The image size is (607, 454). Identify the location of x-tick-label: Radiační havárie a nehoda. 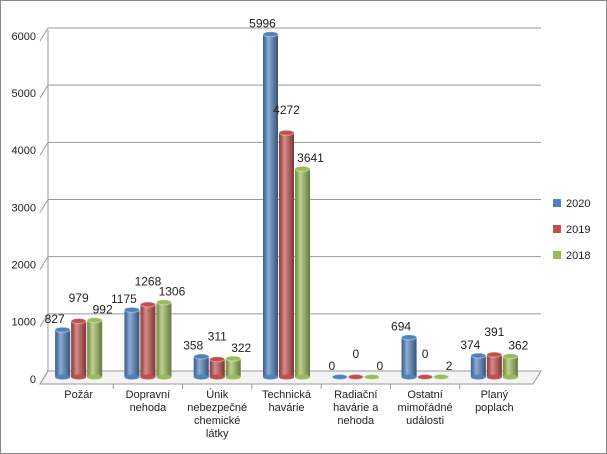
(356, 408).